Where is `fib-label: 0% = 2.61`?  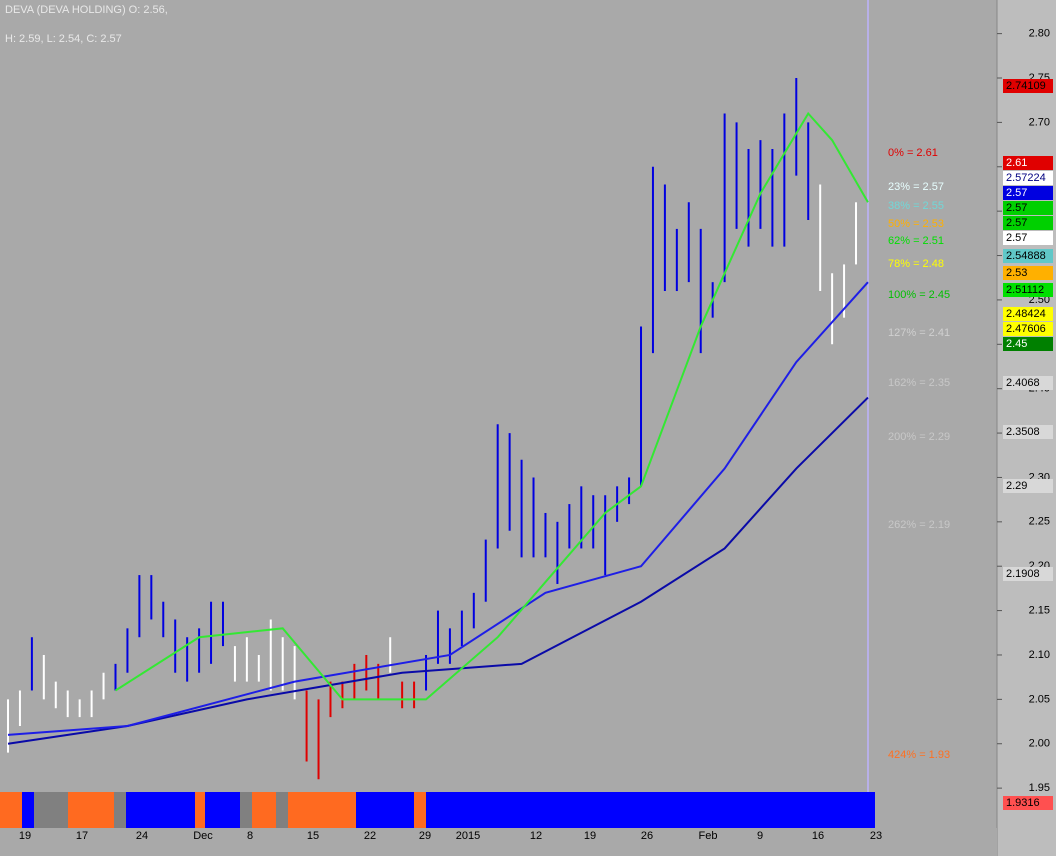 fib-label: 0% = 2.61 is located at coordinates (913, 153).